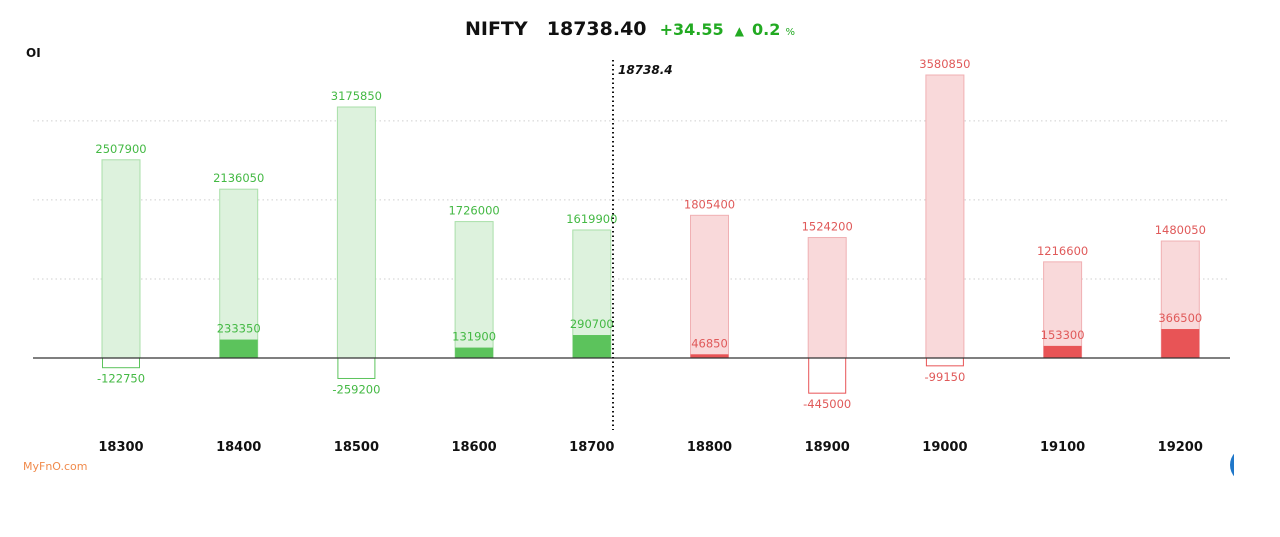 The width and height of the screenshot is (1280, 537). Describe the element at coordinates (496, 29) in the screenshot. I see `symbol-name: NIFTY` at that location.